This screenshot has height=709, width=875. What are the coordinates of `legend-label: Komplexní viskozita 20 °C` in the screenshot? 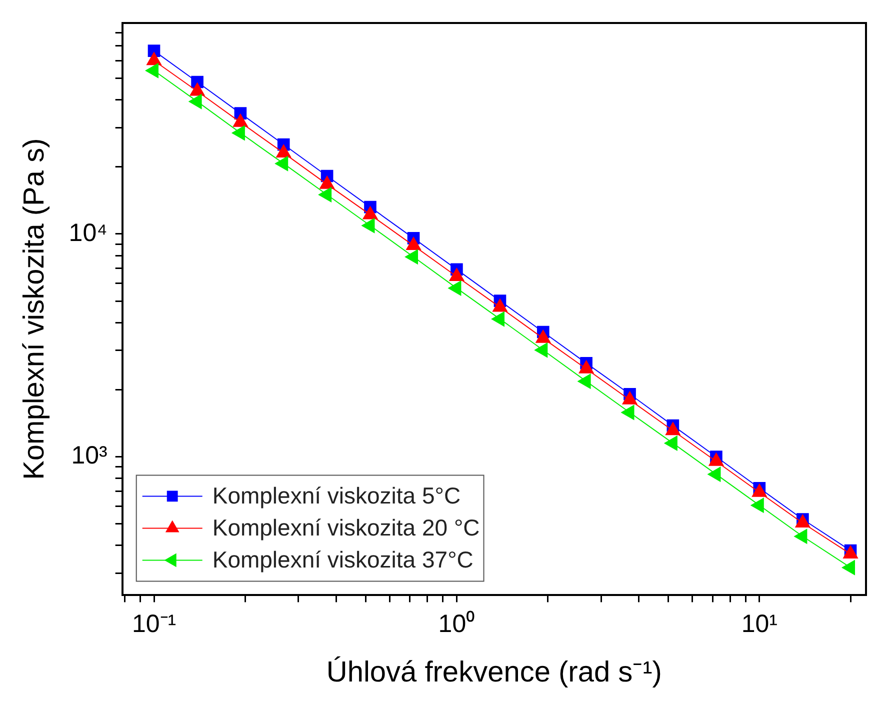 It's located at (346, 527).